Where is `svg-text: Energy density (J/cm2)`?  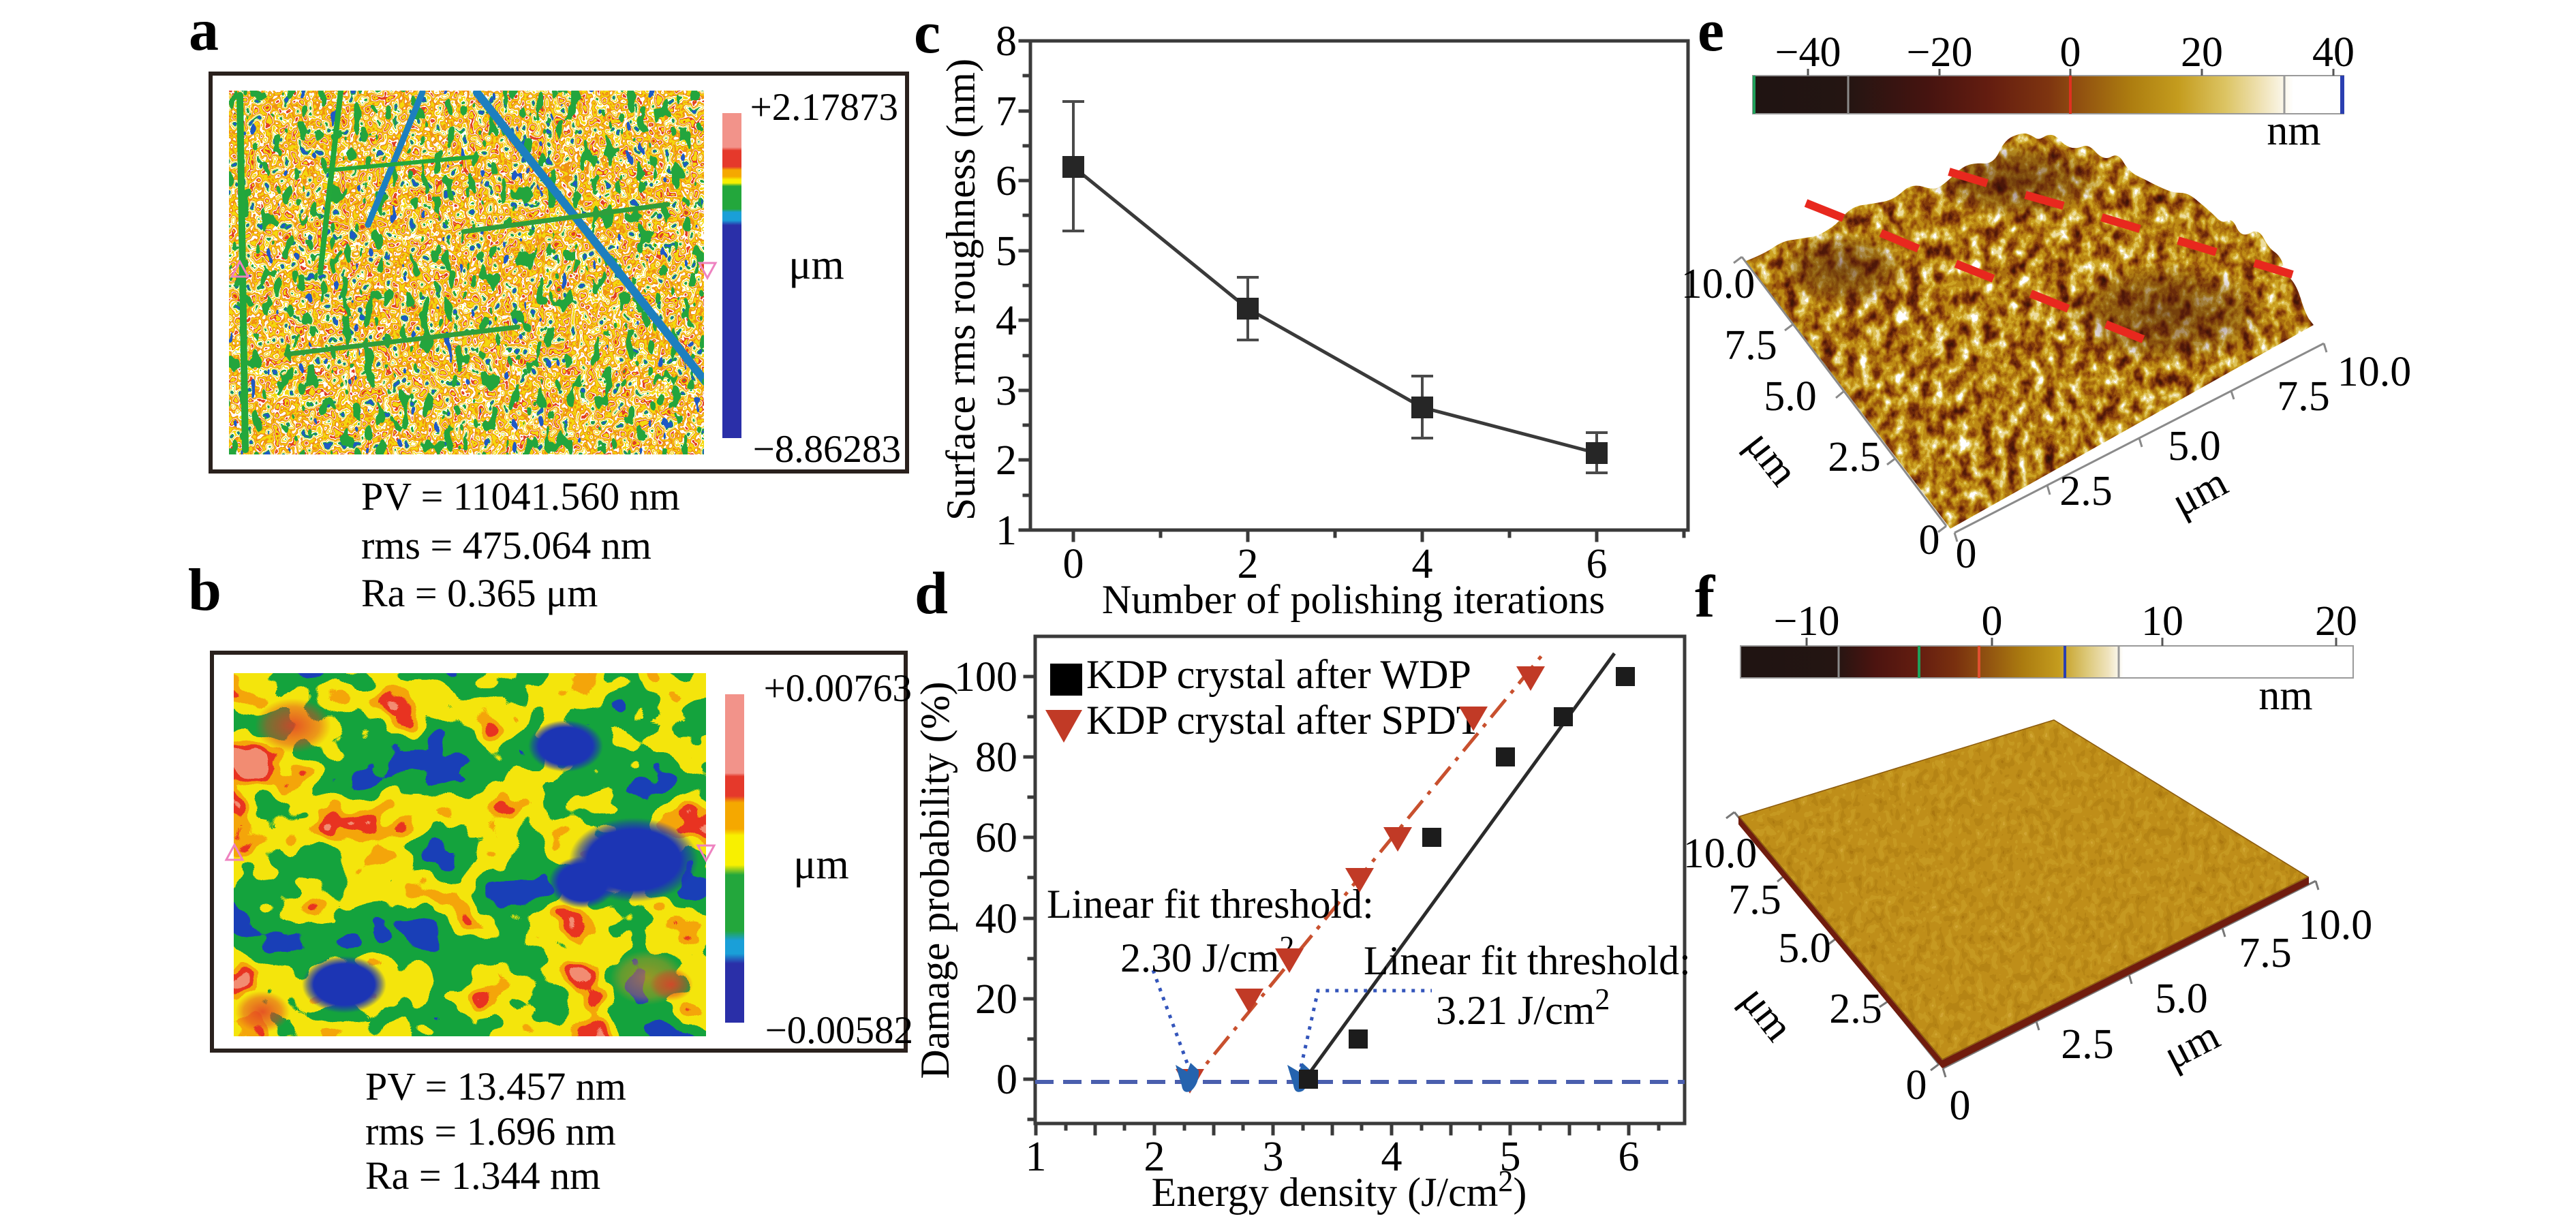 svg-text: Energy density (J/cm2) is located at coordinates (1339, 1189).